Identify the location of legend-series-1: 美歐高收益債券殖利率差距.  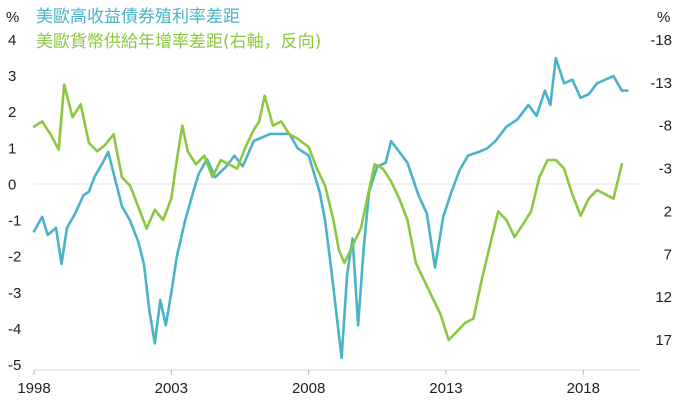
(138, 17).